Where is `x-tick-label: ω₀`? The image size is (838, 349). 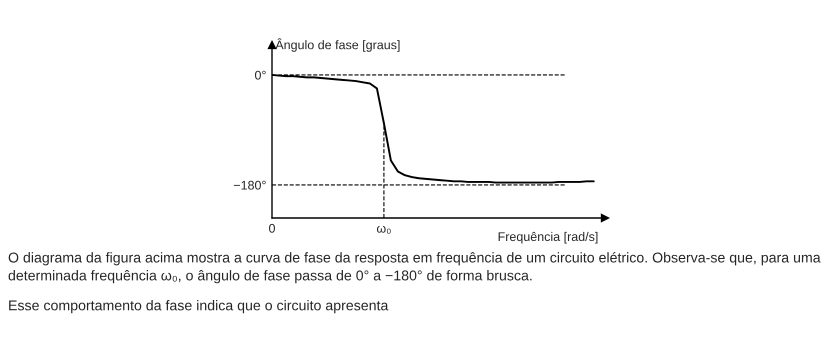
x-tick-label: ω₀ is located at coordinates (383, 230).